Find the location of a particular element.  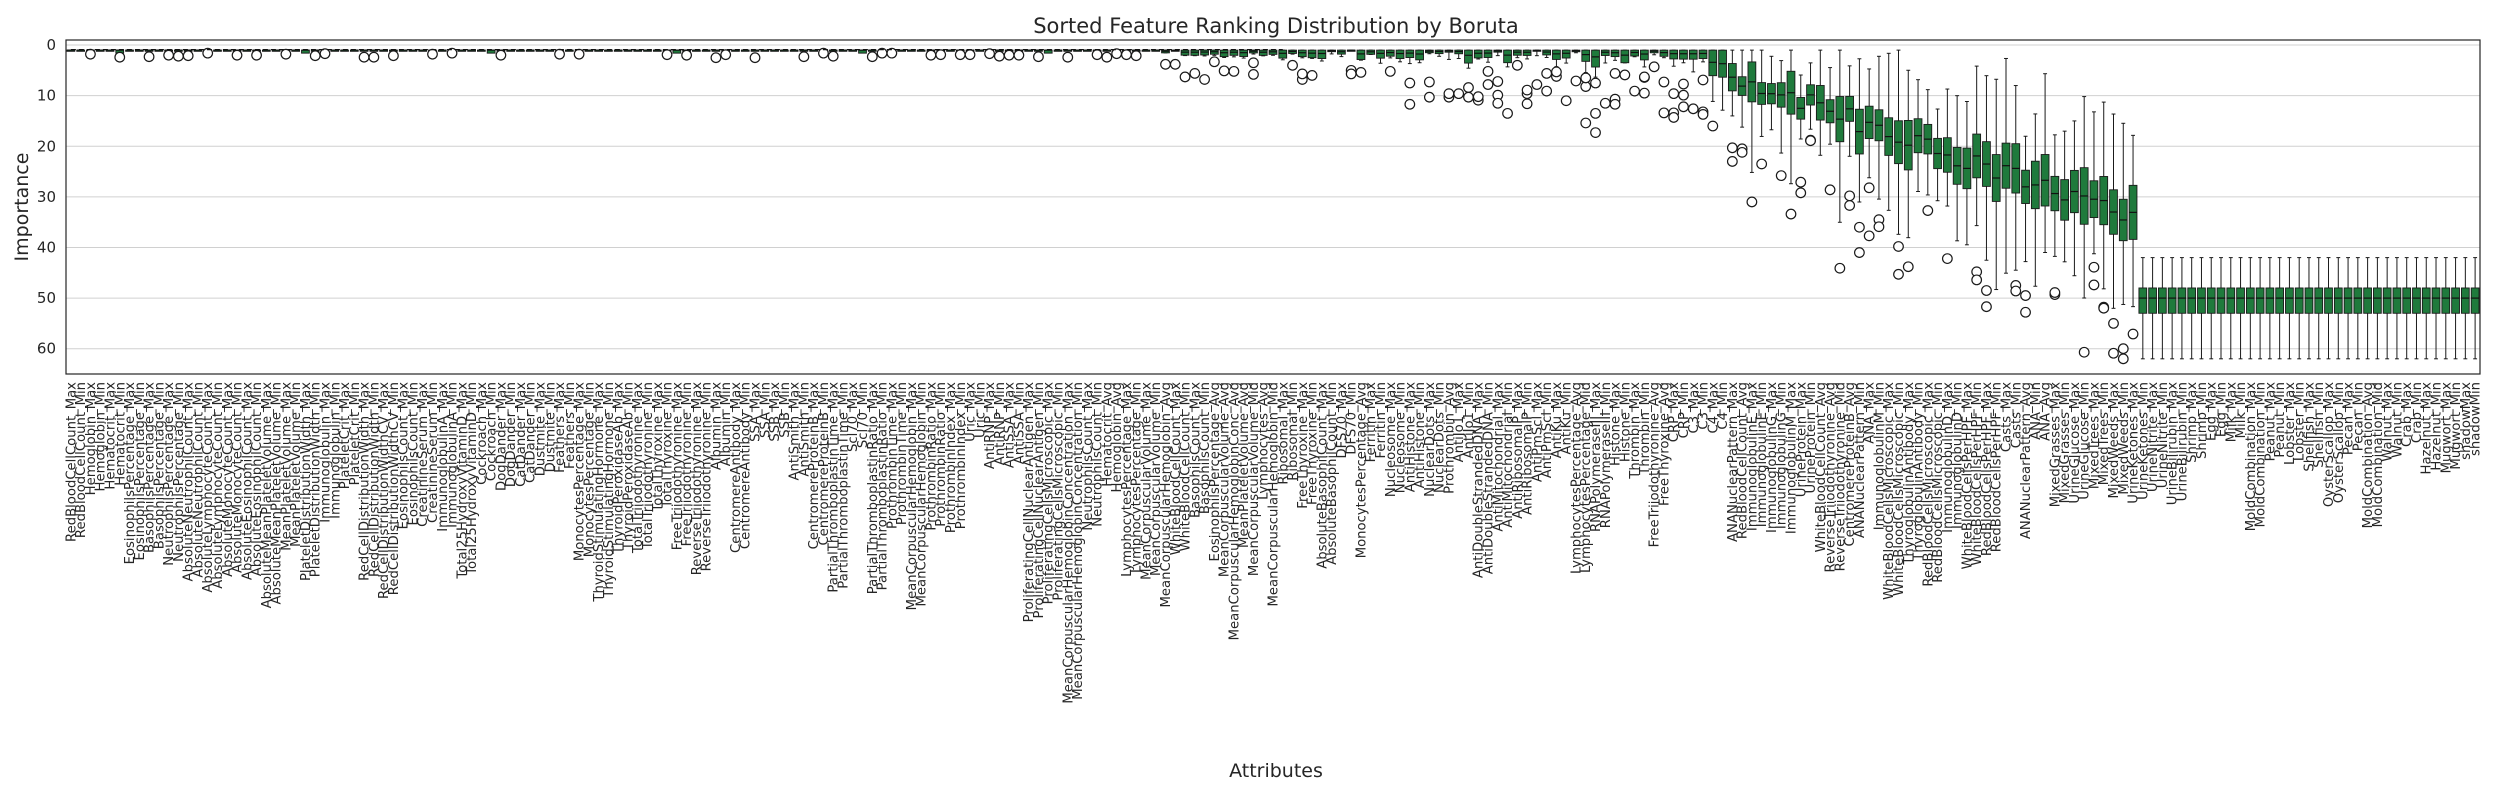

x-tick-label: WhiteBloodCellsPerHPF_Max is located at coordinates (1967, 476).